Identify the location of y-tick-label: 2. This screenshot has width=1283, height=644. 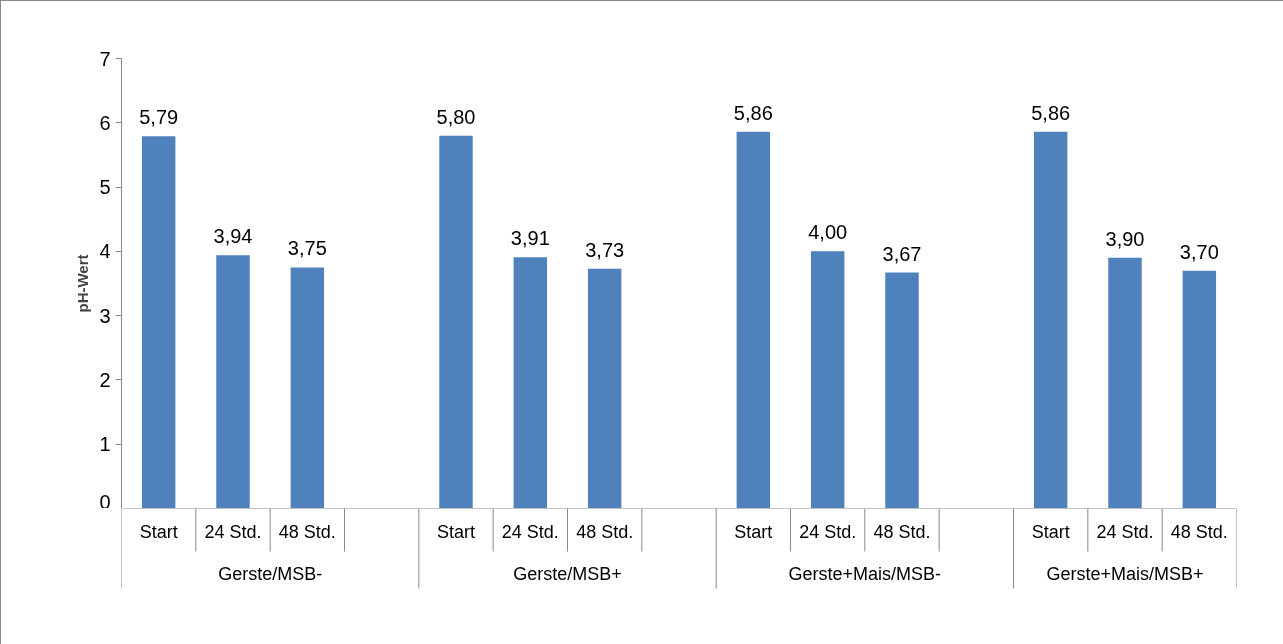
(105, 379).